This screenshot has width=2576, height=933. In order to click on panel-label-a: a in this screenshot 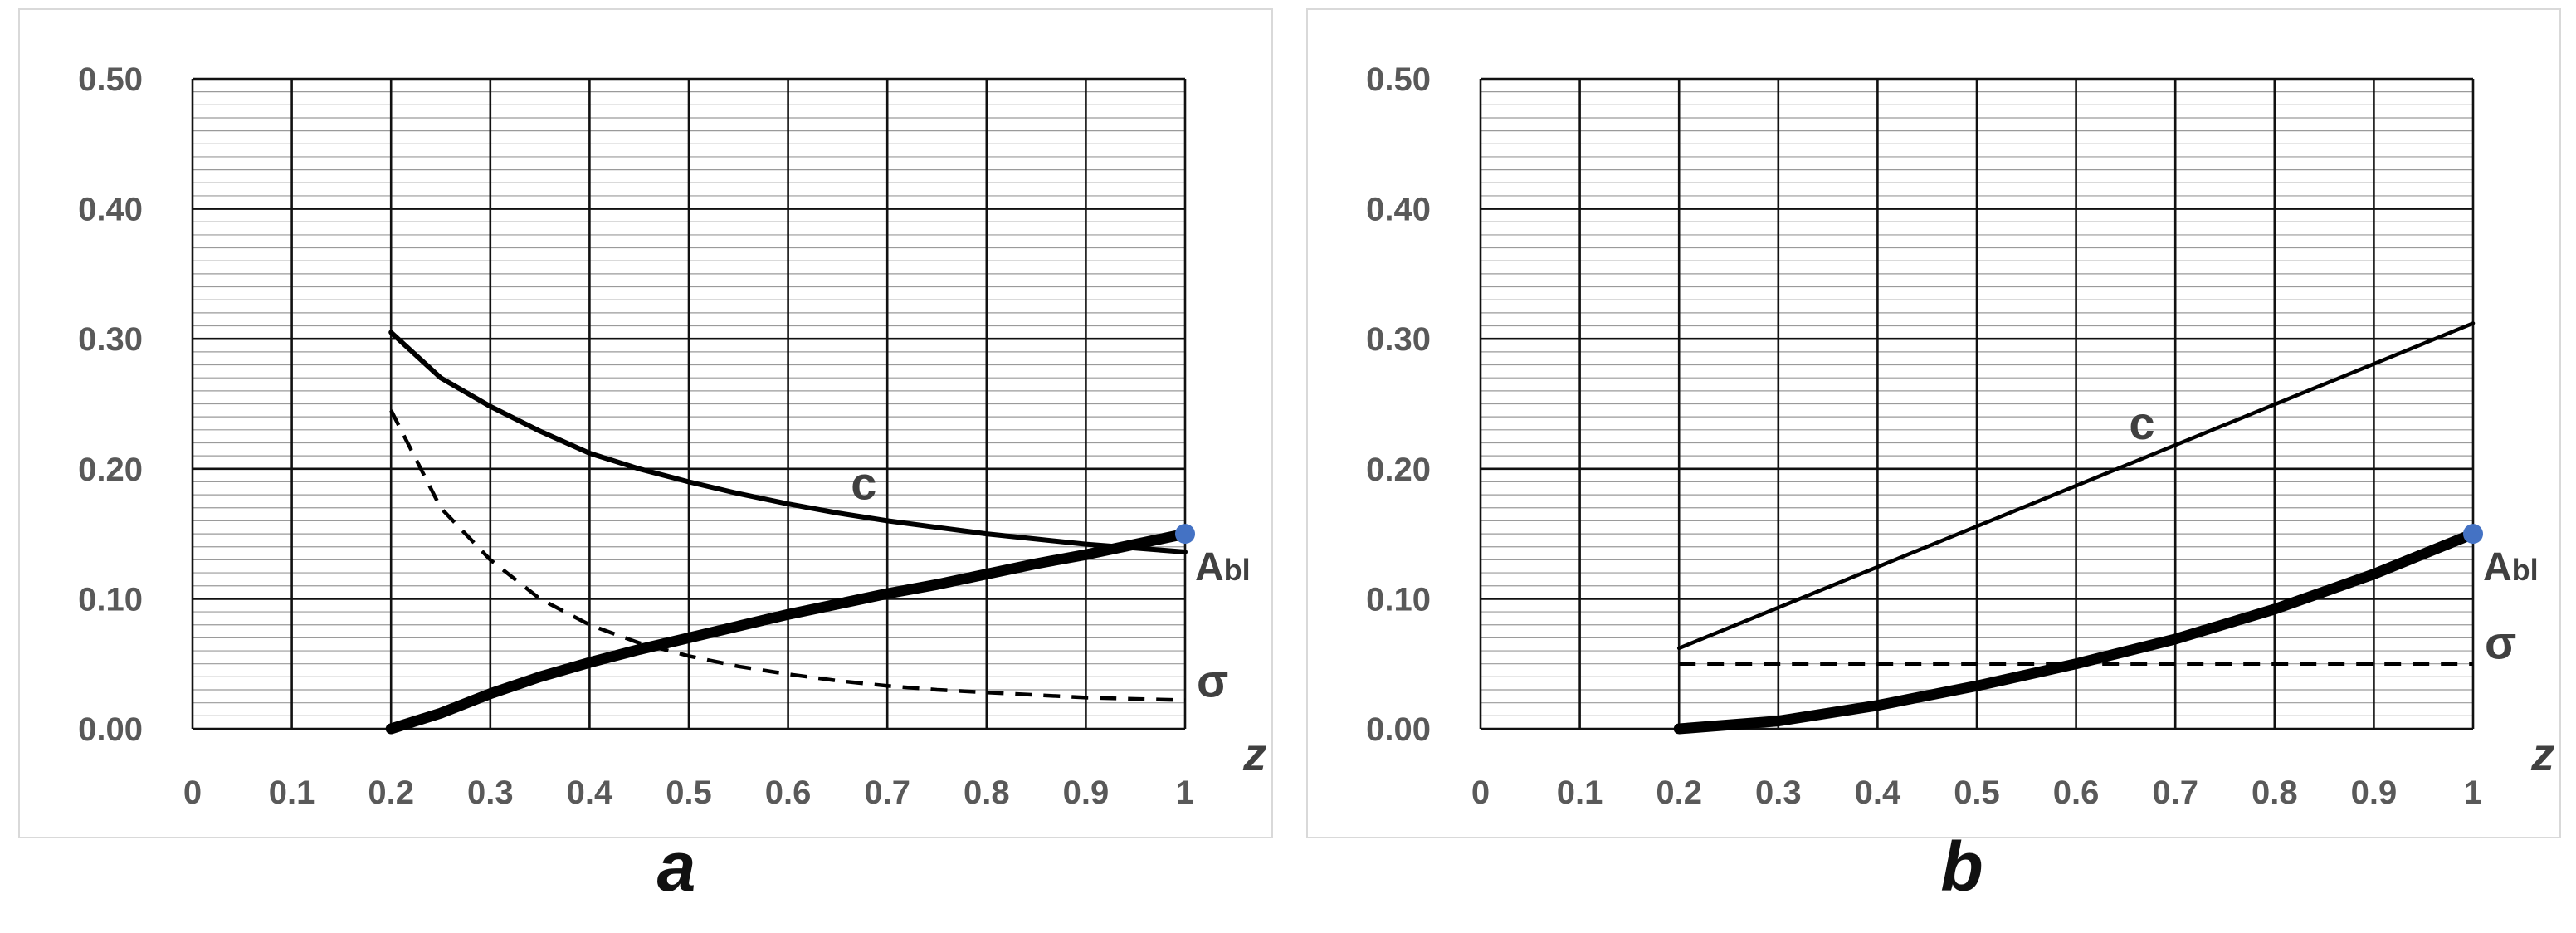, I will do `click(676, 867)`.